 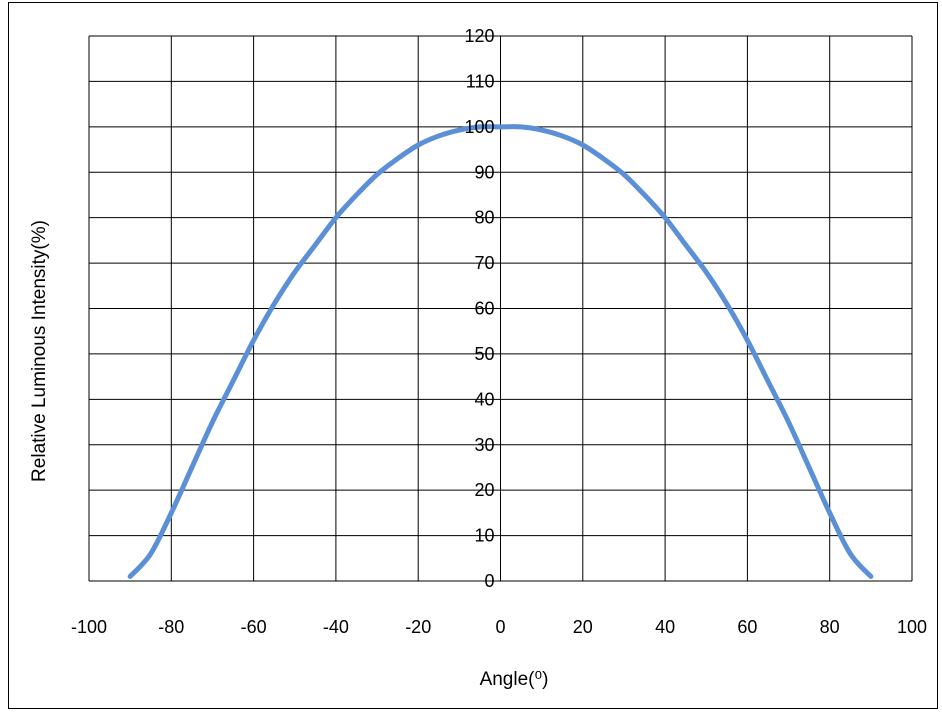 I want to click on x-tick-label: 0, so click(x=500, y=627).